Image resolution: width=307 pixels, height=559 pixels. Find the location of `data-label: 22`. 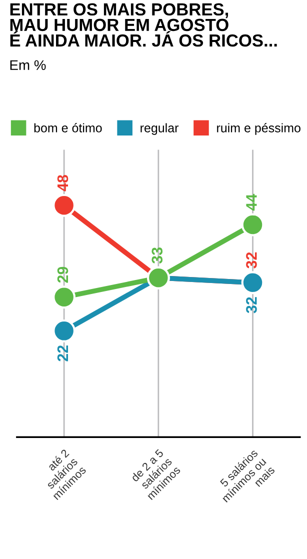

data-label: 22 is located at coordinates (62, 353).